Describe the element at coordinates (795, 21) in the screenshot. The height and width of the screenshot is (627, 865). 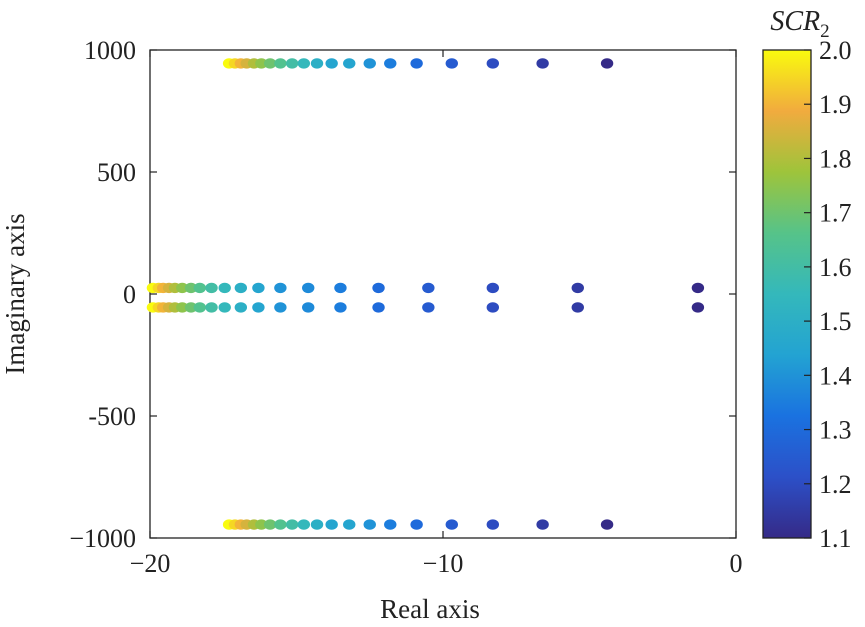
I see `colorbar-title-main: SCR` at that location.